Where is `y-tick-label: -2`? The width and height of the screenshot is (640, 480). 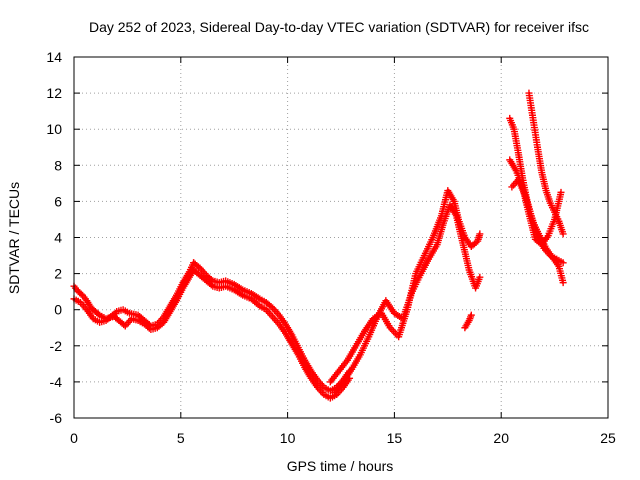 y-tick-label: -2 is located at coordinates (56, 346).